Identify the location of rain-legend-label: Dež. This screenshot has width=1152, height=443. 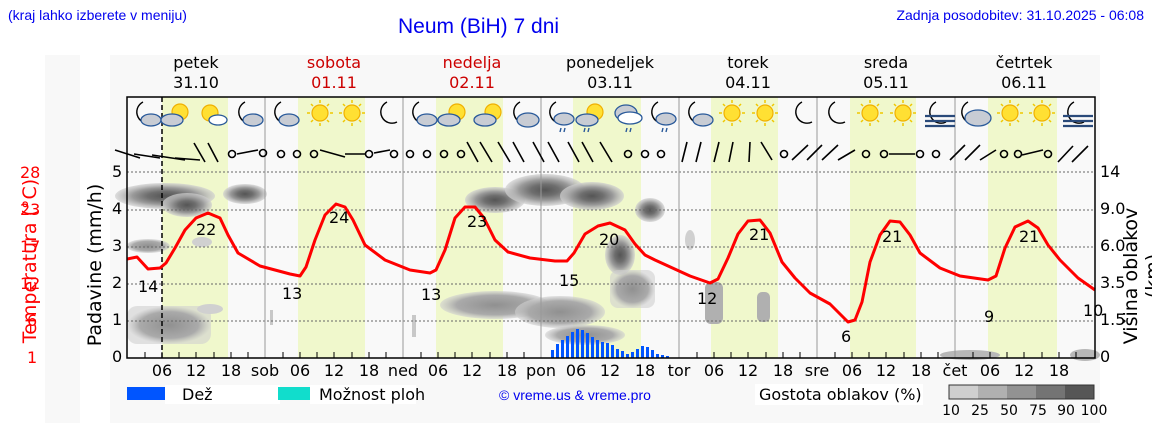
(197, 394).